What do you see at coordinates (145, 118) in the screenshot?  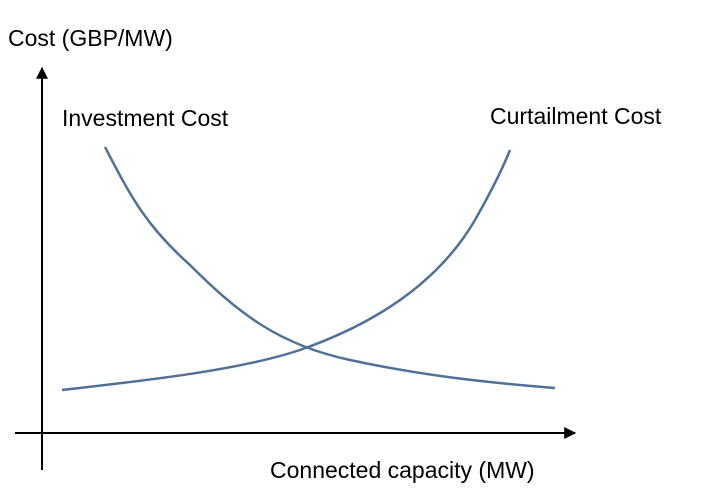 I see `curve-label: Investment Cost` at bounding box center [145, 118].